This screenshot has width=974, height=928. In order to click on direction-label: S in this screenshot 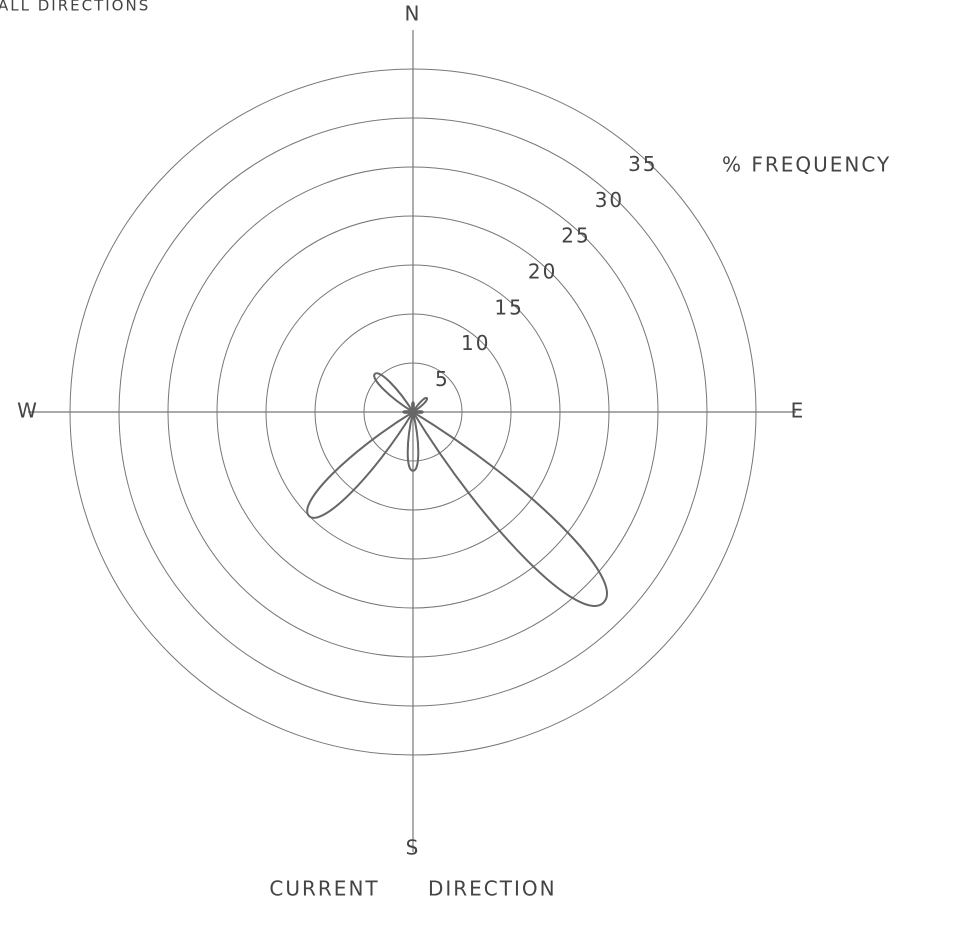, I will do `click(413, 848)`.